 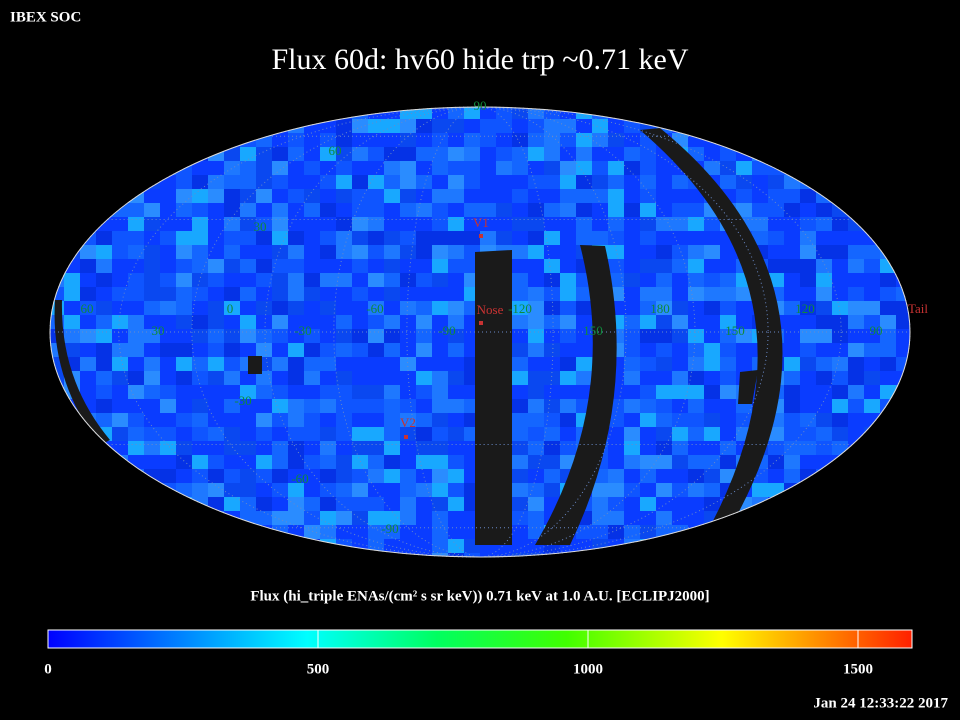 What do you see at coordinates (48, 669) in the screenshot?
I see `colorbar-tick-label: 0` at bounding box center [48, 669].